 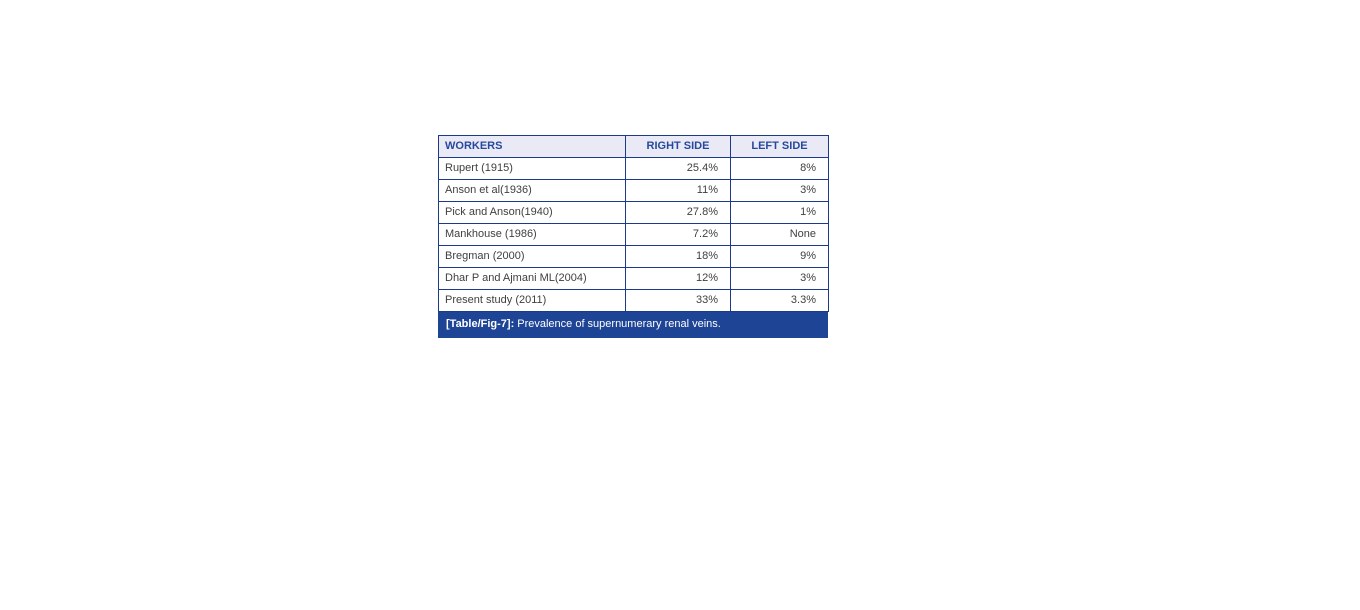 I want to click on table-row: Mankhouse (1986) 7.2% None, so click(x=633, y=234).